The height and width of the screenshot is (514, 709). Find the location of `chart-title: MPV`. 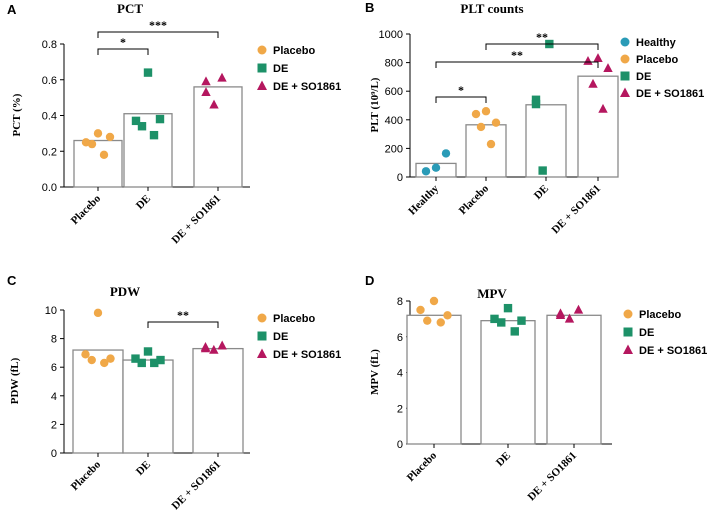

chart-title: MPV is located at coordinates (492, 293).